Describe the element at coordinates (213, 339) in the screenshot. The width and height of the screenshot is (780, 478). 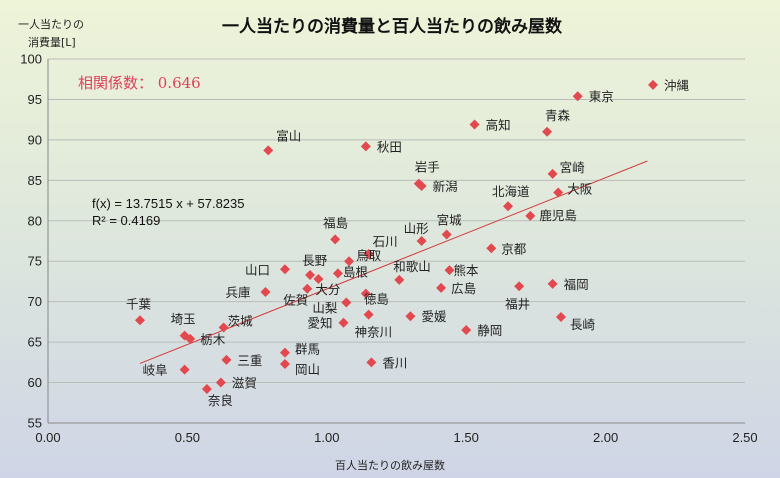
I see `data-point-label: 栃木` at that location.